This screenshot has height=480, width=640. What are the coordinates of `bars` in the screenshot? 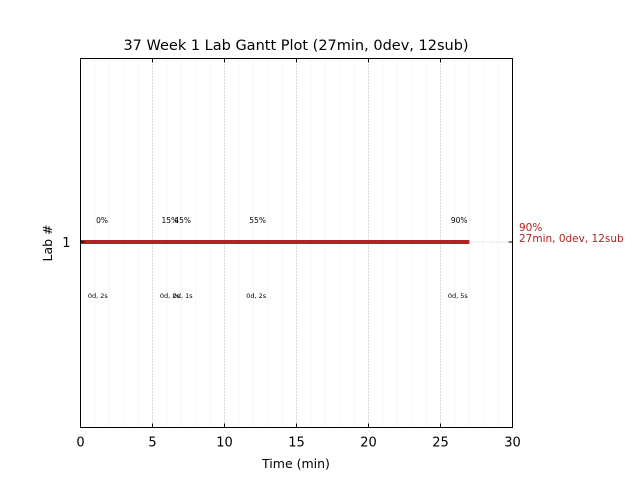 It's located at (296, 242).